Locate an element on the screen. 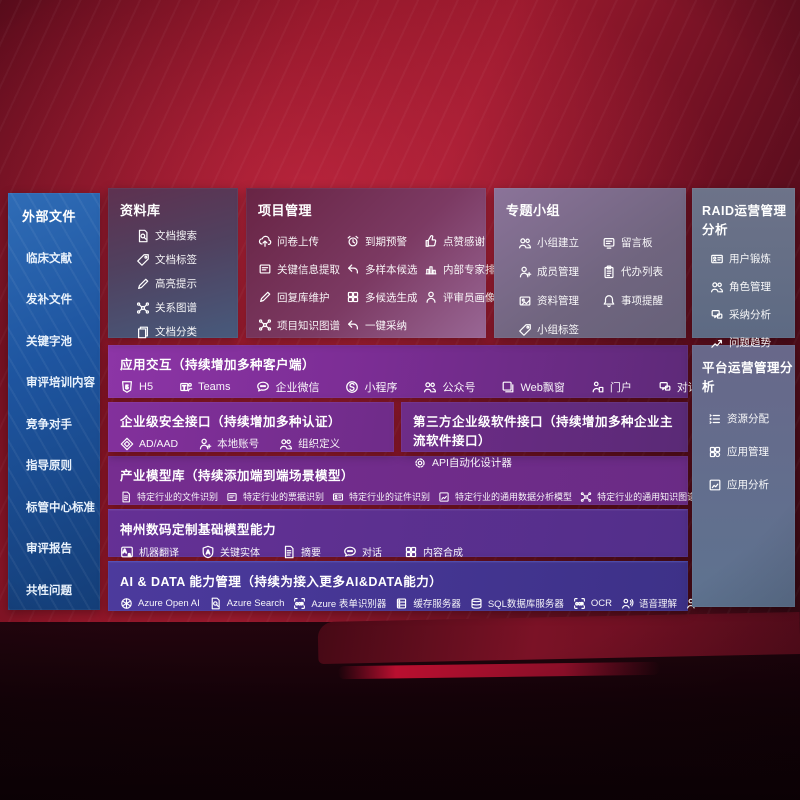 This screenshot has width=800, height=800. security-title: 企业级安全接口（持续增加多种认证） is located at coordinates (231, 422).